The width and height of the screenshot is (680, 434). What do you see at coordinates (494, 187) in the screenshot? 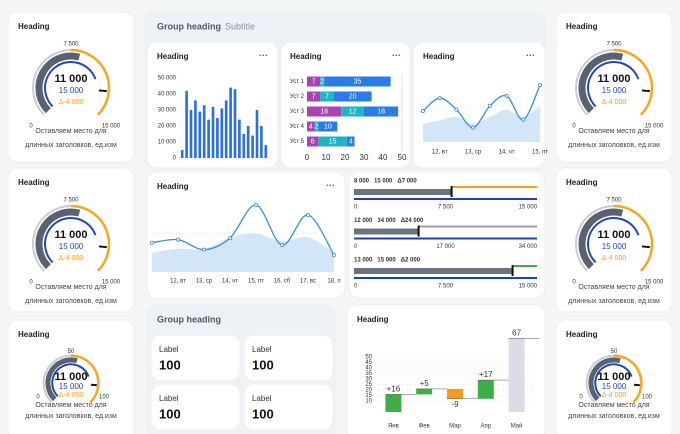
I see `bullet-delta-band` at bounding box center [494, 187].